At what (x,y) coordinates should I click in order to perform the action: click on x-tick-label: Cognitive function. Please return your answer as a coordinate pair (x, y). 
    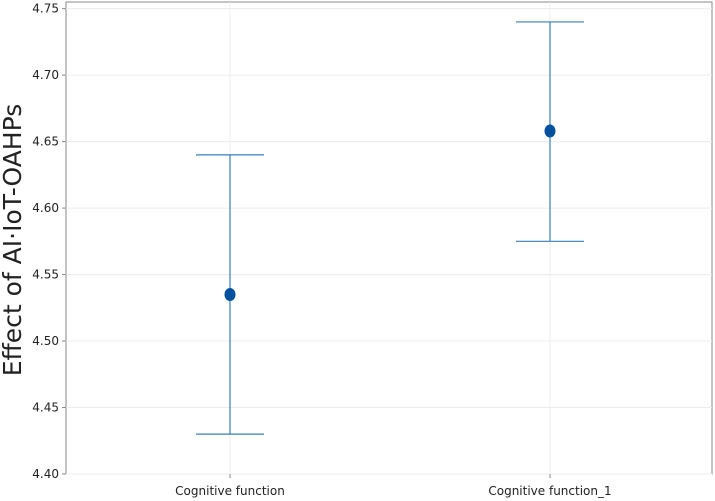
    Looking at the image, I should click on (230, 491).